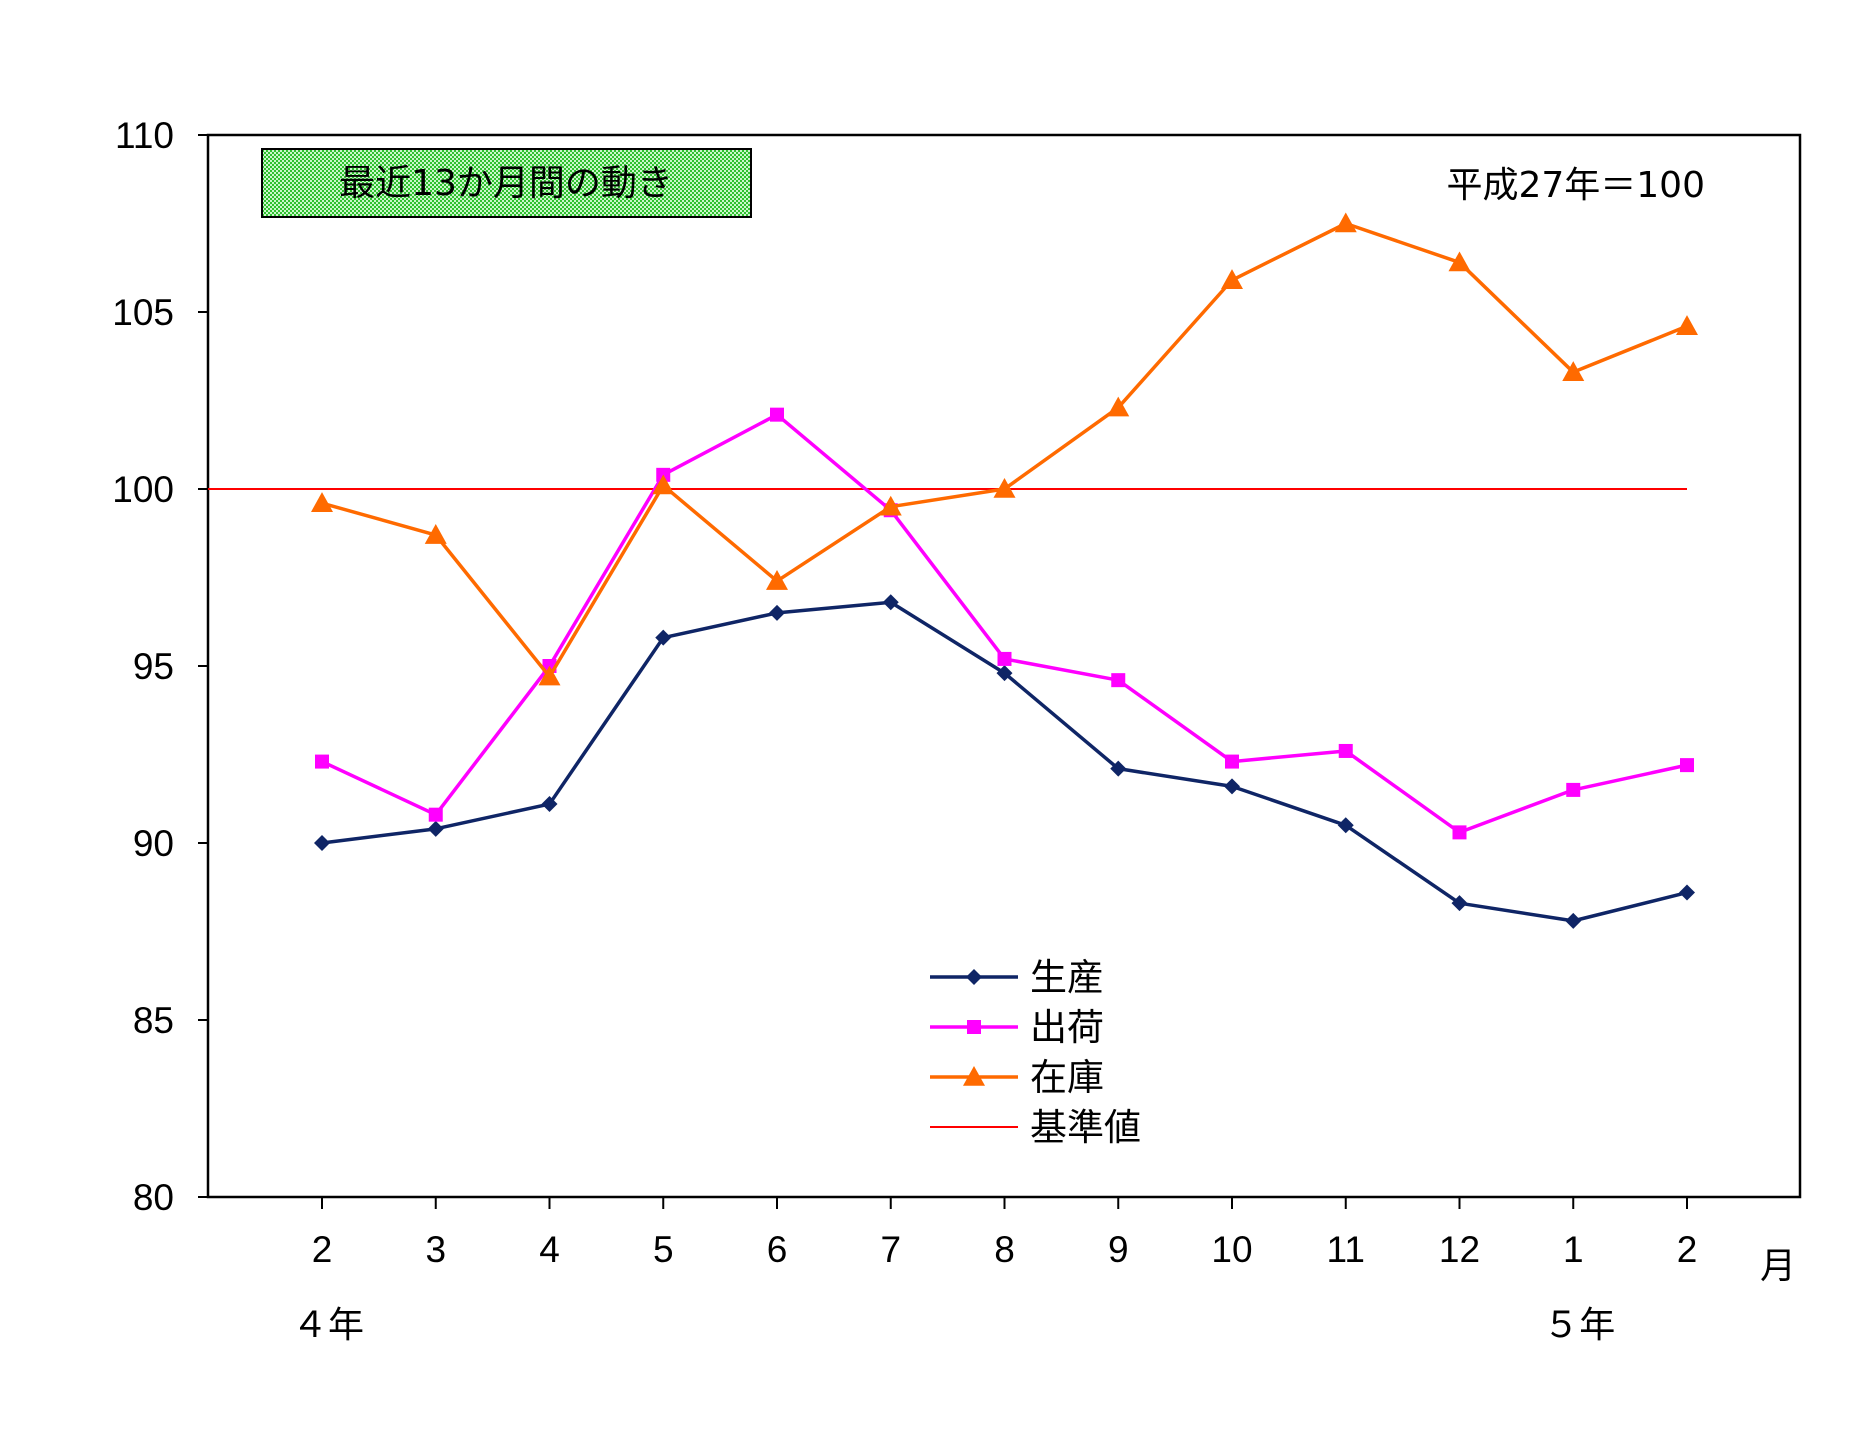 The width and height of the screenshot is (1856, 1437). What do you see at coordinates (1118, 1249) in the screenshot?
I see `x-tick-label: 9` at bounding box center [1118, 1249].